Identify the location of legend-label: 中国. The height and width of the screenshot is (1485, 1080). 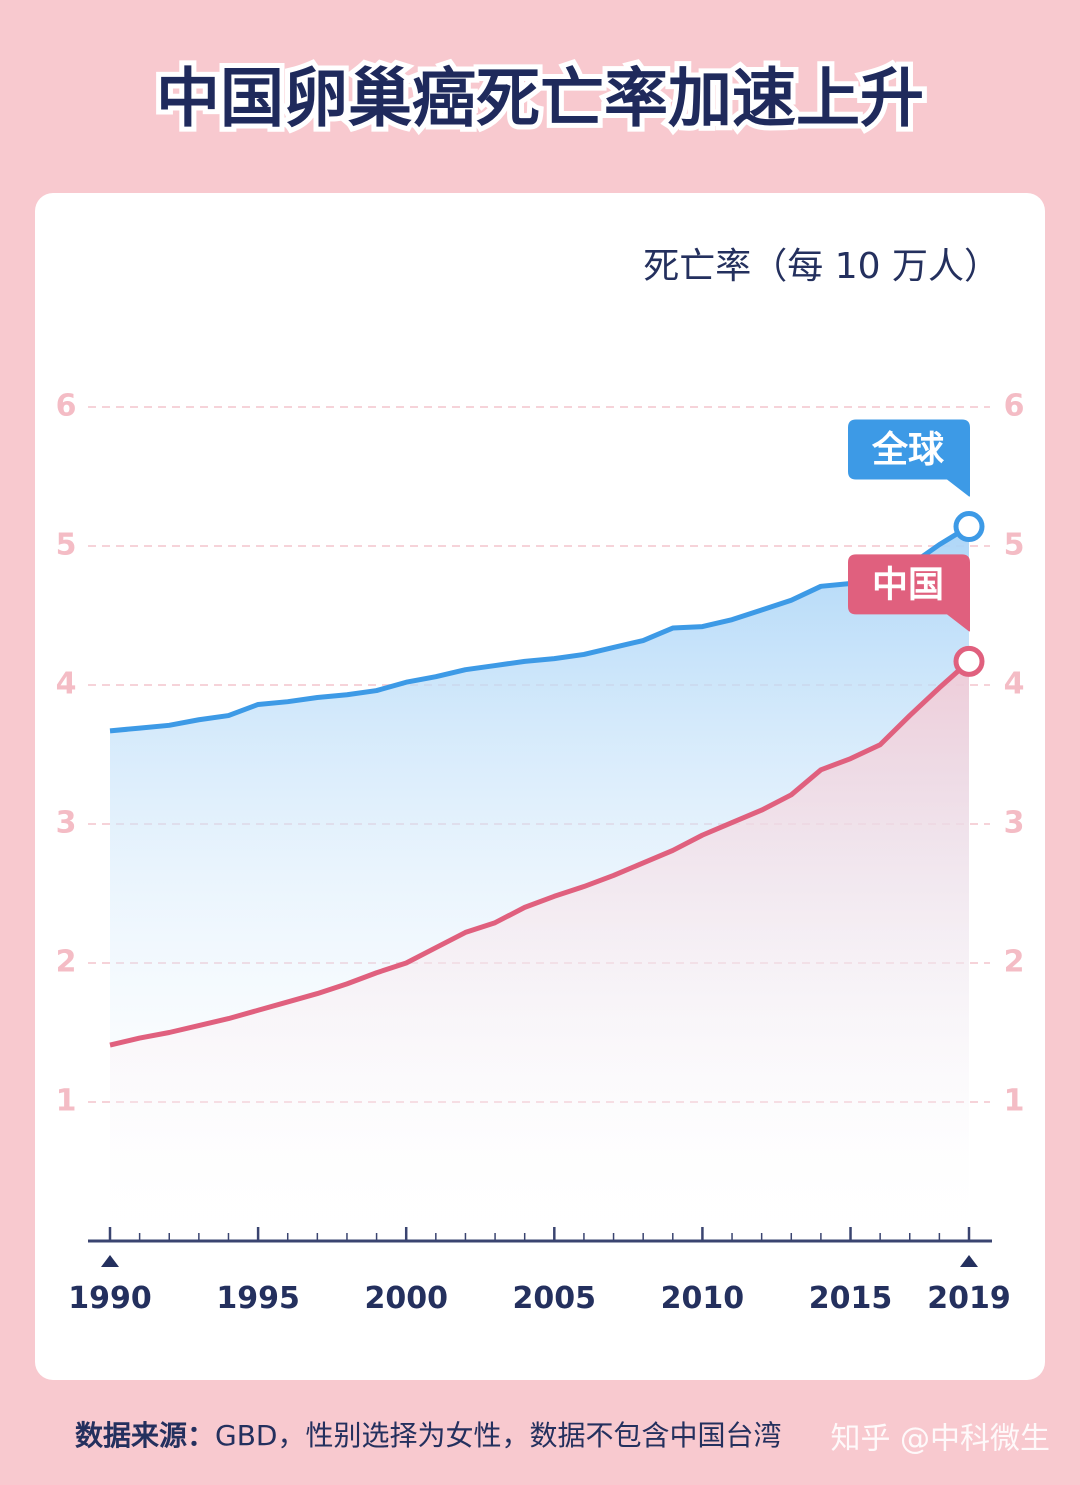
(908, 584).